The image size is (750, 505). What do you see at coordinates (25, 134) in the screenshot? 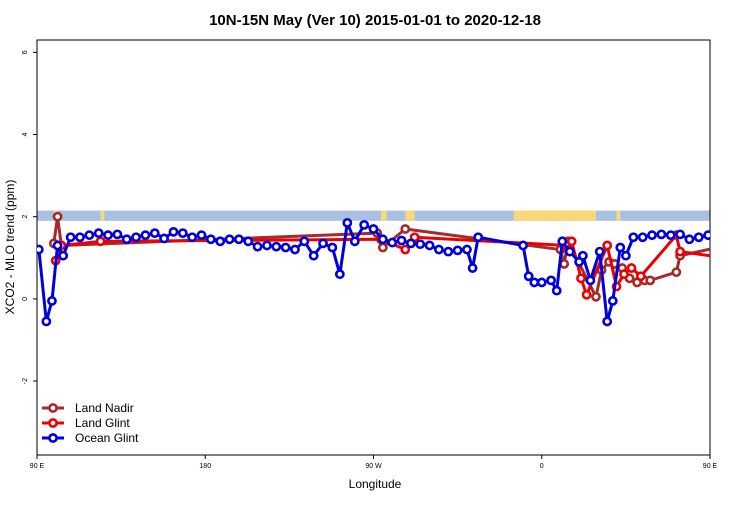
I see `y-tick-label-3: 4` at bounding box center [25, 134].